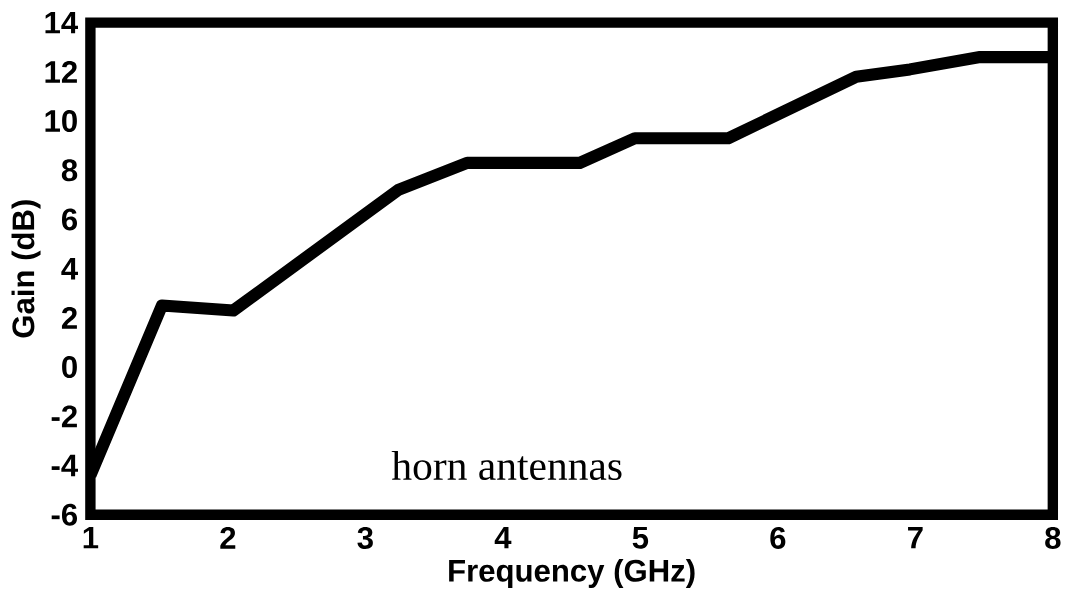 The height and width of the screenshot is (599, 1073). Describe the element at coordinates (640, 537) in the screenshot. I see `x-tick-label: 5` at that location.